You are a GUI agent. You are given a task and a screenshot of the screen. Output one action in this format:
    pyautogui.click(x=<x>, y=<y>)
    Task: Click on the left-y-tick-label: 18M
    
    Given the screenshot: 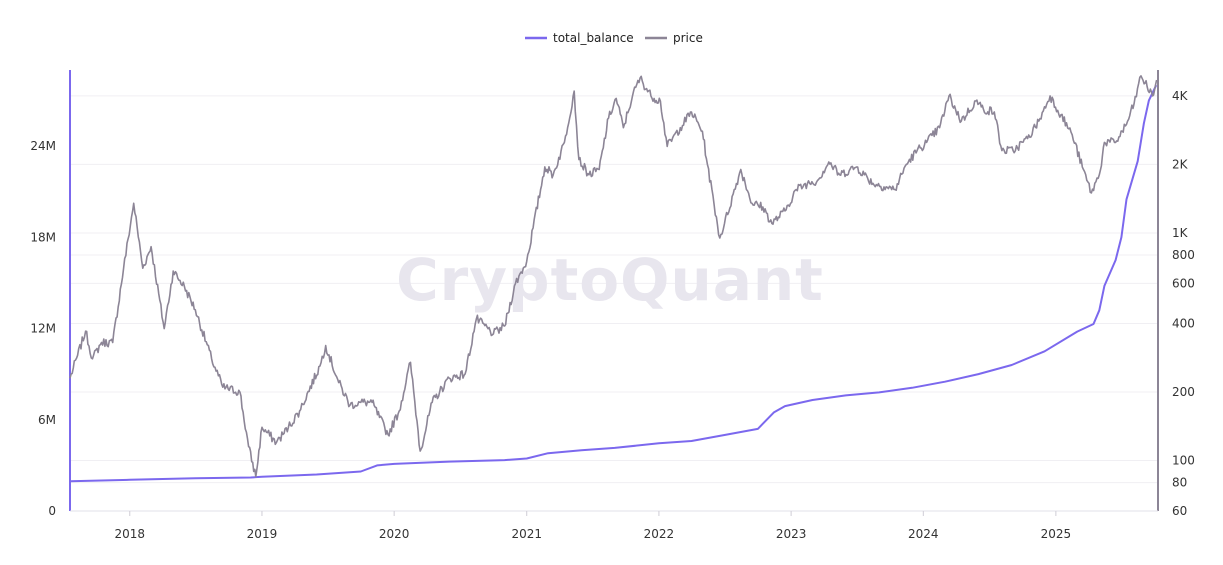 What is the action you would take?
    pyautogui.click(x=43, y=237)
    